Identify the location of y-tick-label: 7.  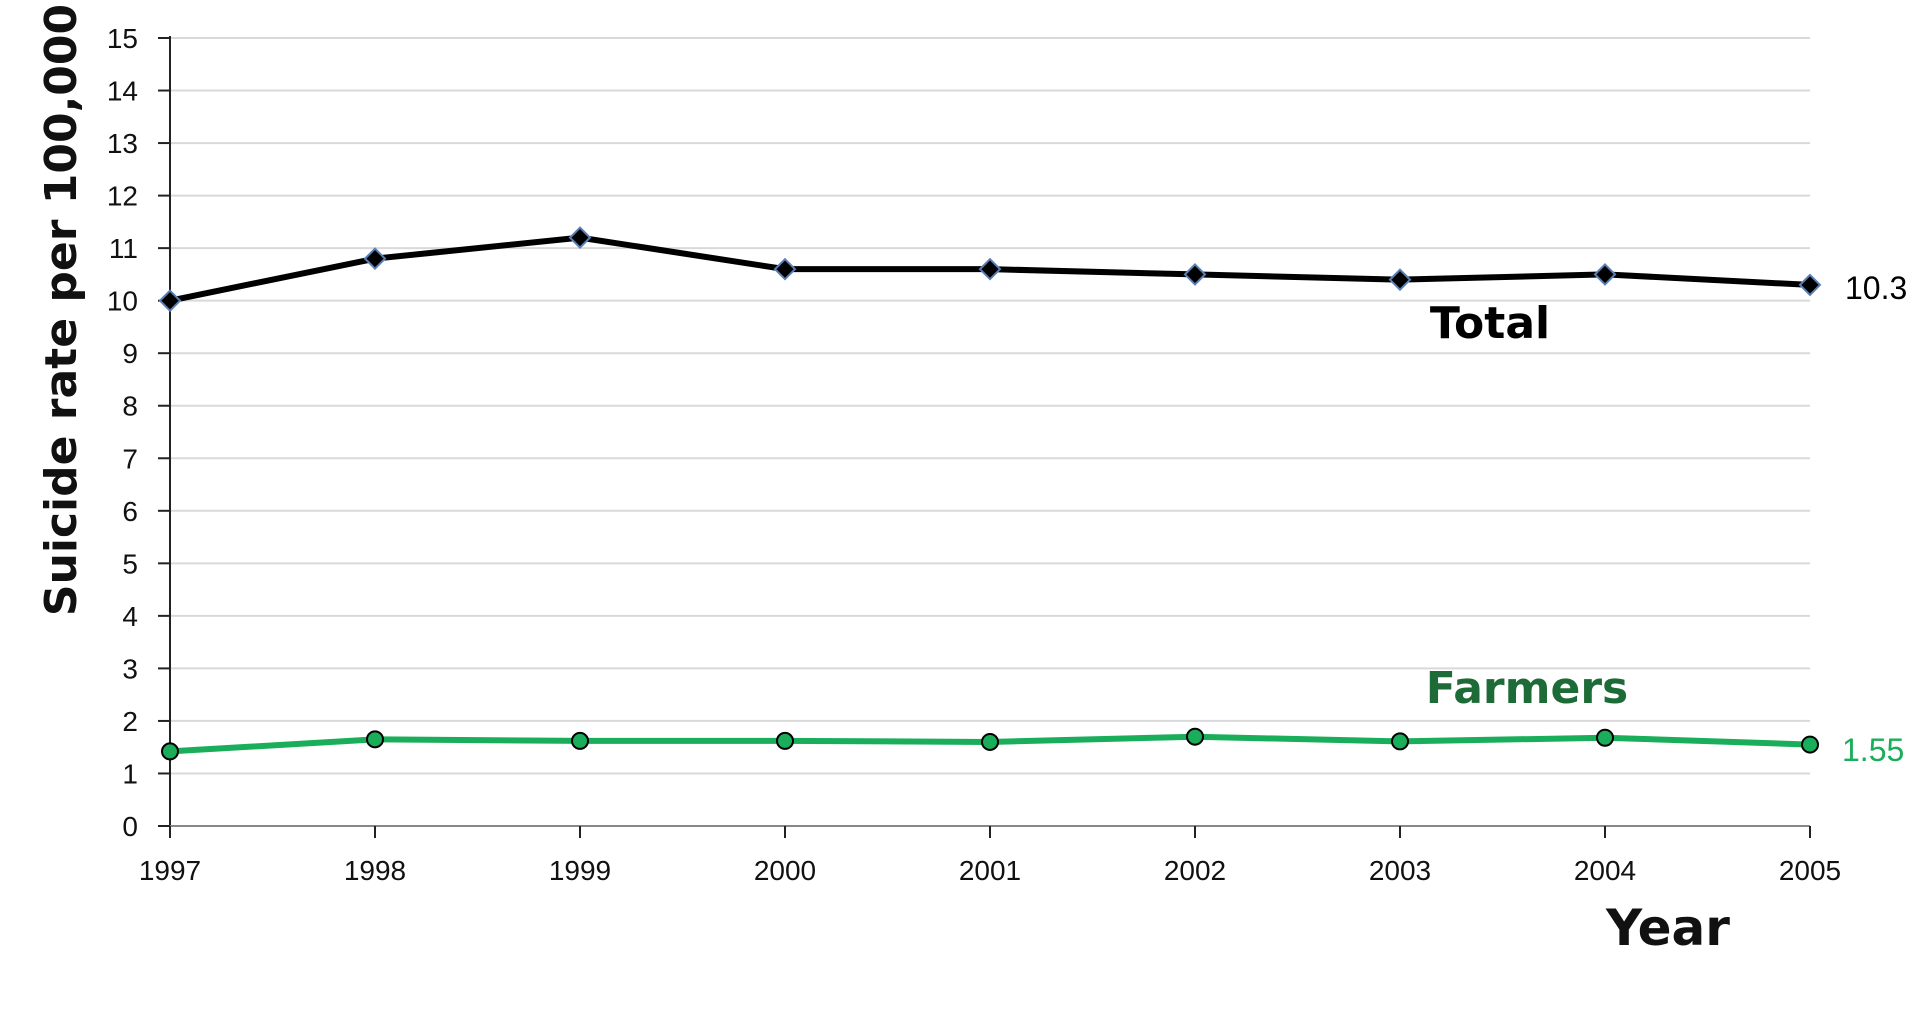
(130, 458).